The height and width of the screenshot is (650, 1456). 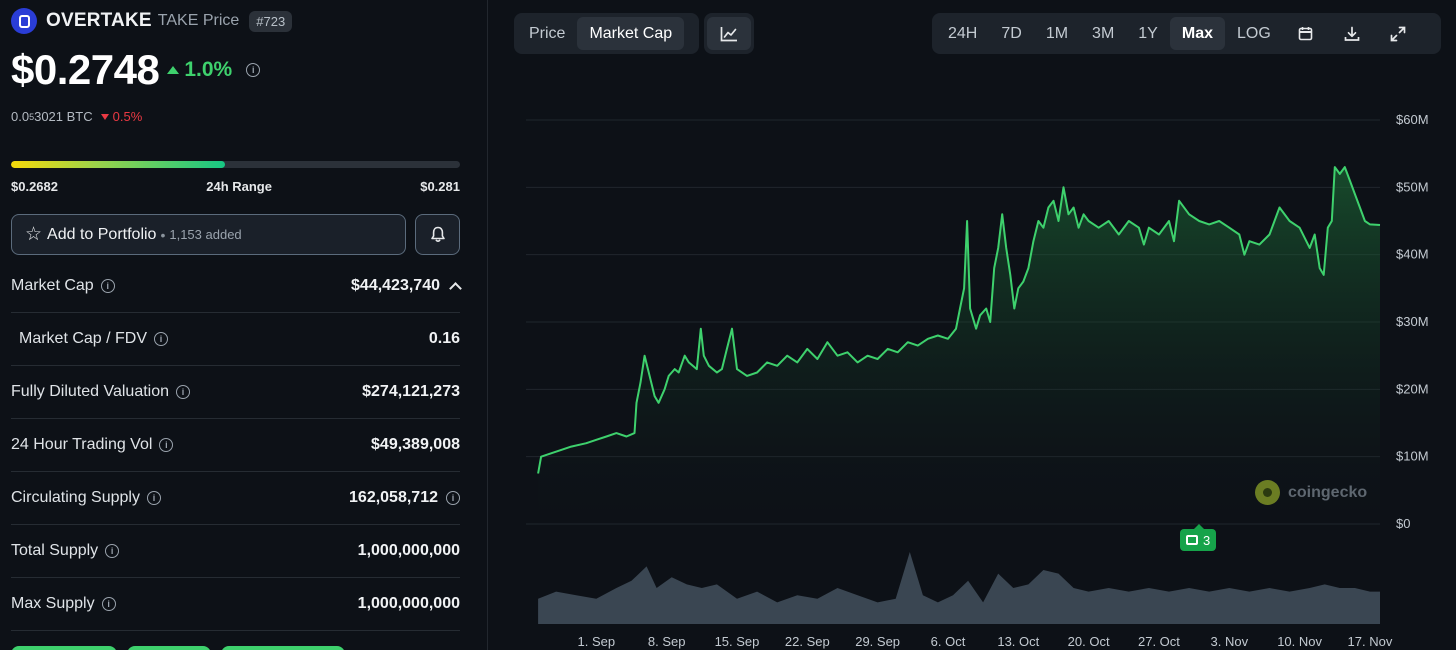 I want to click on range-label: 24h Range, so click(x=239, y=186).